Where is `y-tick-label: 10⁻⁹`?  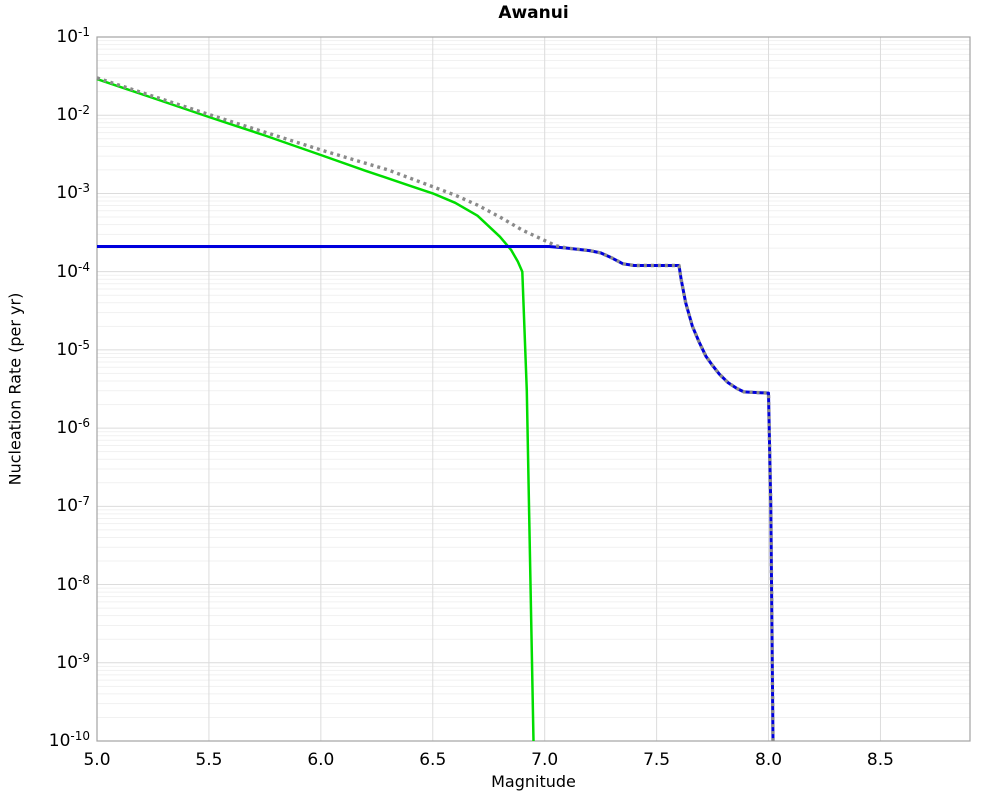 y-tick-label: 10⁻⁹ is located at coordinates (73, 661).